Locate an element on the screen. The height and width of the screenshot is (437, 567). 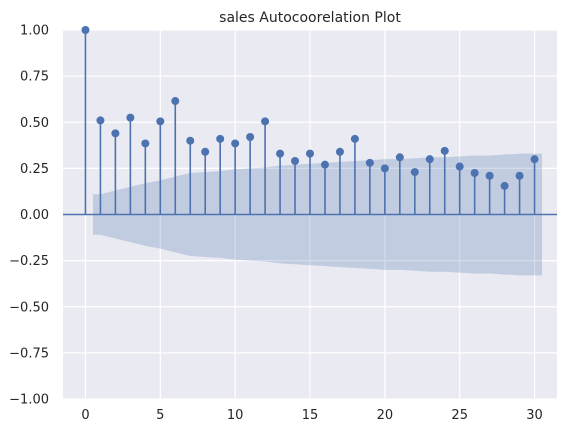
x-tick-label: 0 is located at coordinates (85, 415).